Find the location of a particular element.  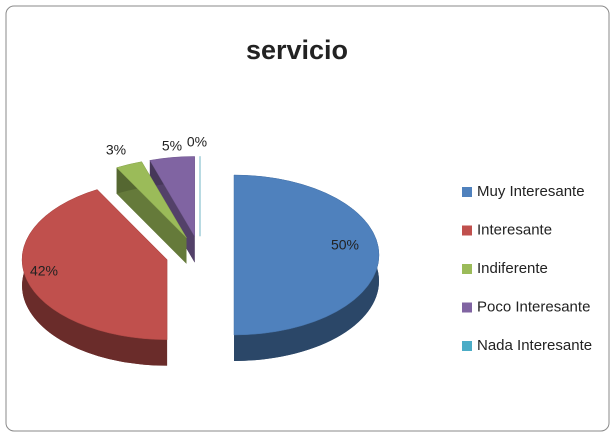

data-label: 42% is located at coordinates (44, 271).